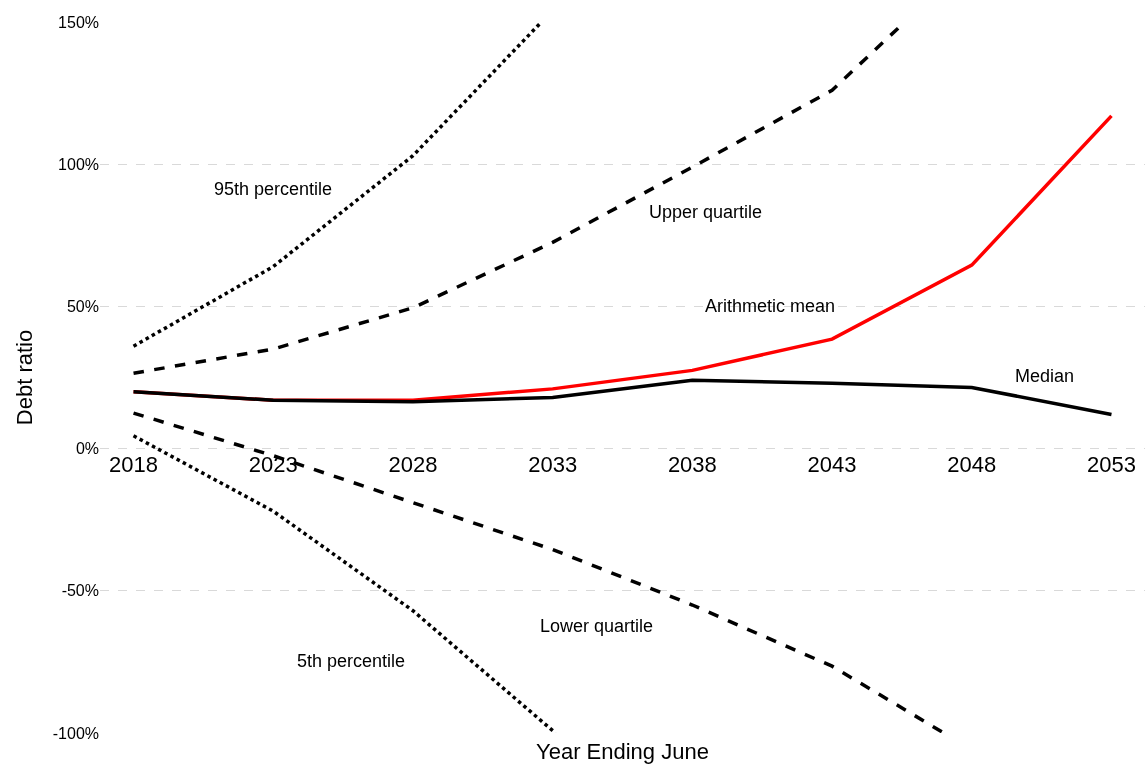 Image resolution: width=1145 pixels, height=769 pixels. Describe the element at coordinates (597, 626) in the screenshot. I see `series-label: Lower quartile` at that location.